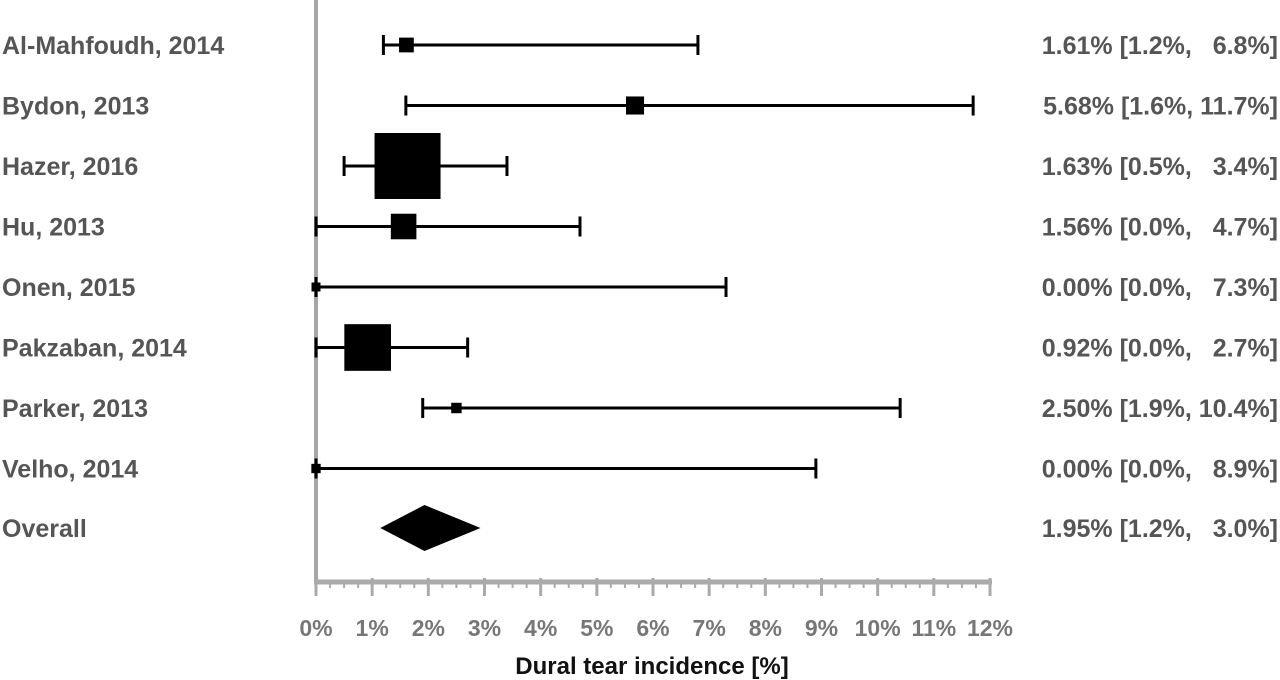 Image resolution: width=1280 pixels, height=680 pixels. What do you see at coordinates (1160, 107) in the screenshot?
I see `ci-text: 5.68% [1.6%, 11.7%]` at bounding box center [1160, 107].